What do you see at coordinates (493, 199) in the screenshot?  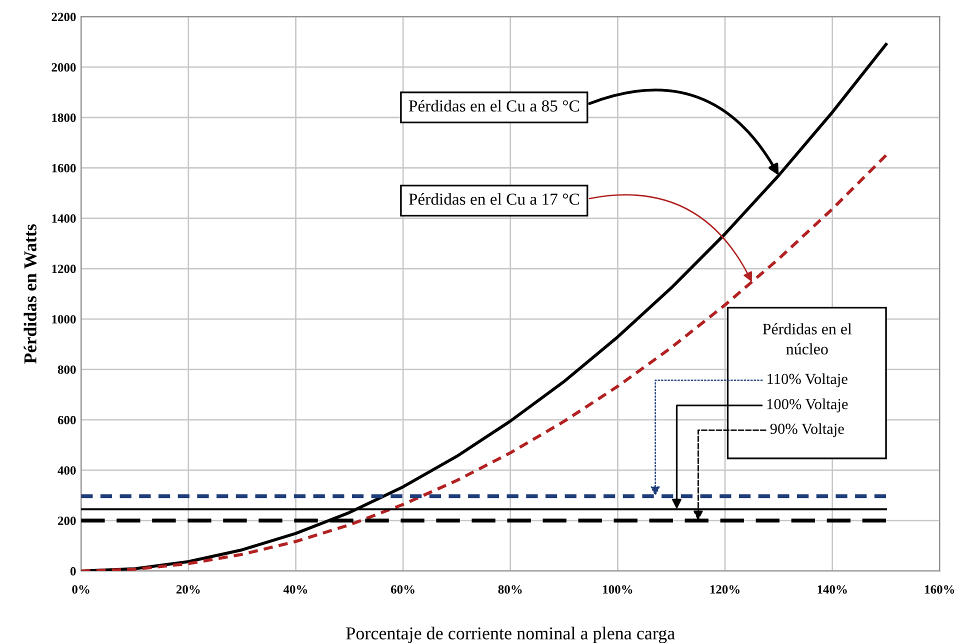 I see `annotation: Pérdidas en el Cu a 17 °C` at bounding box center [493, 199].